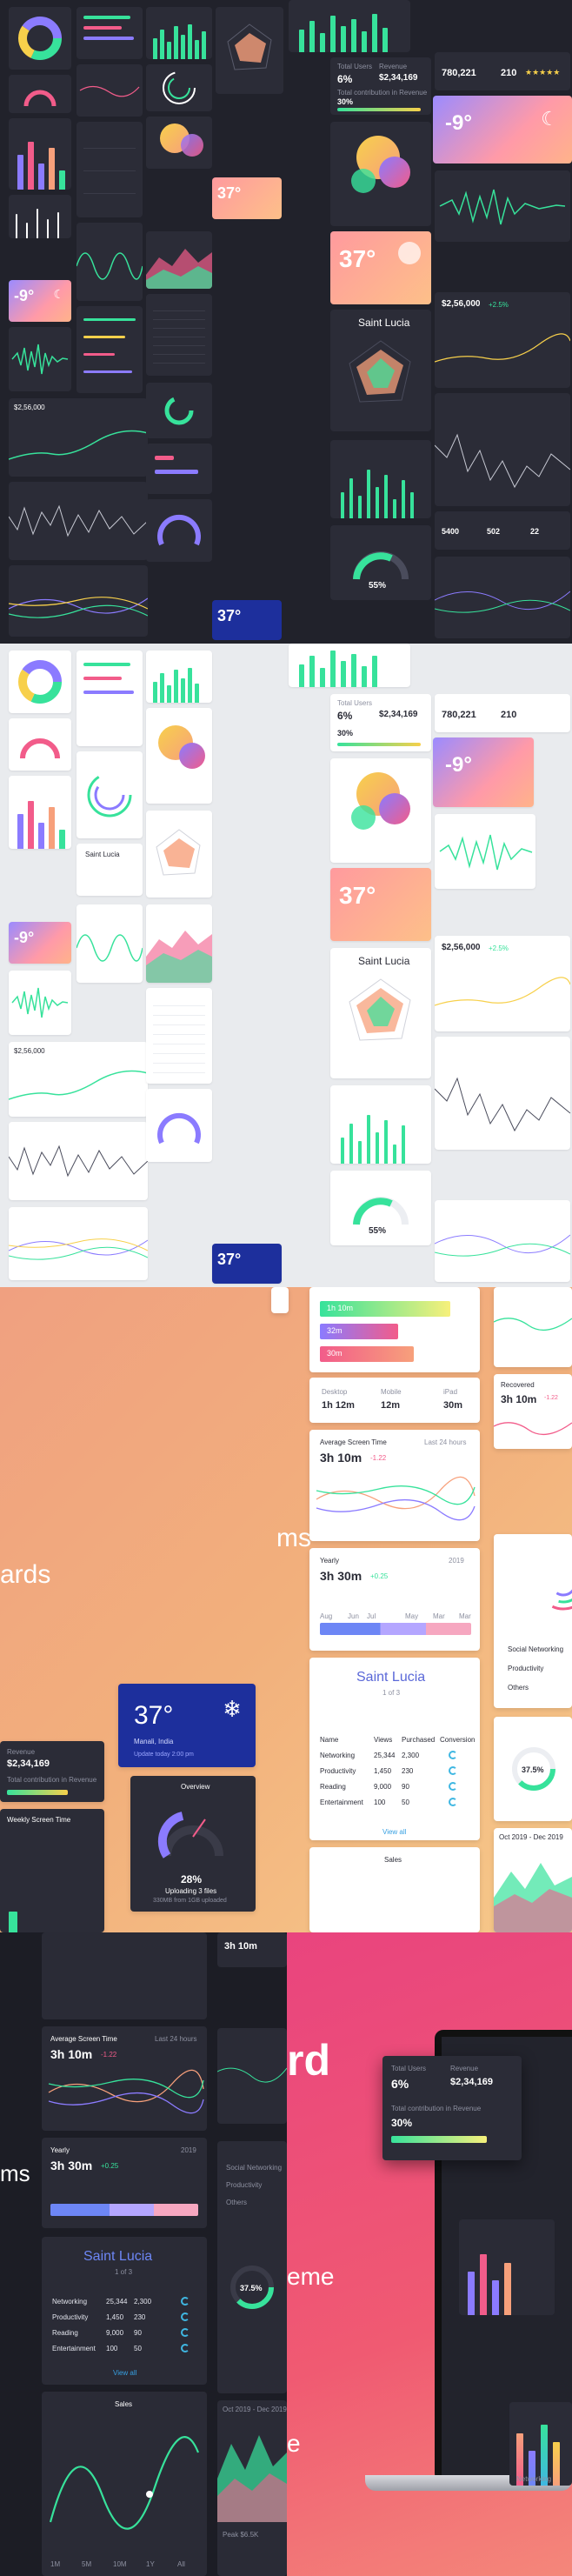 The height and width of the screenshot is (2576, 572). What do you see at coordinates (179, 87) in the screenshot?
I see `rings-card` at bounding box center [179, 87].